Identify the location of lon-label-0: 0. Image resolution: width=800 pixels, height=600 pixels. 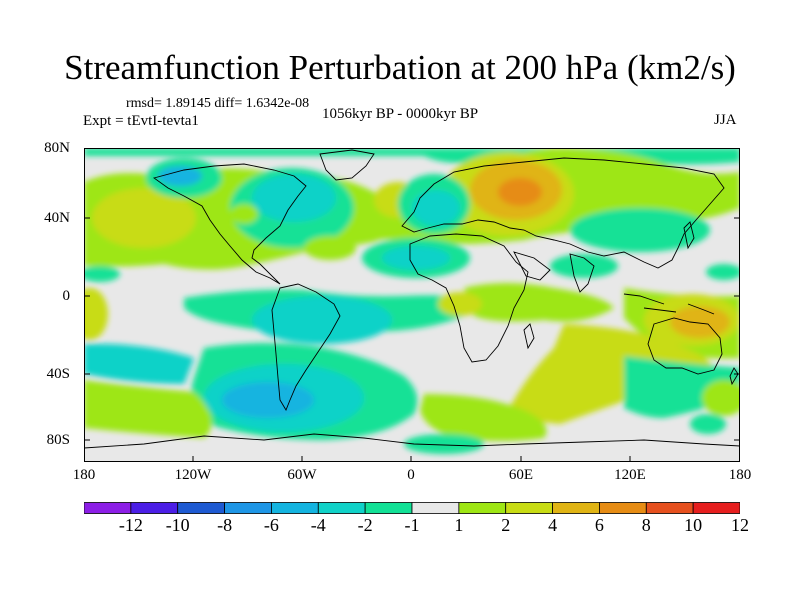
(411, 475).